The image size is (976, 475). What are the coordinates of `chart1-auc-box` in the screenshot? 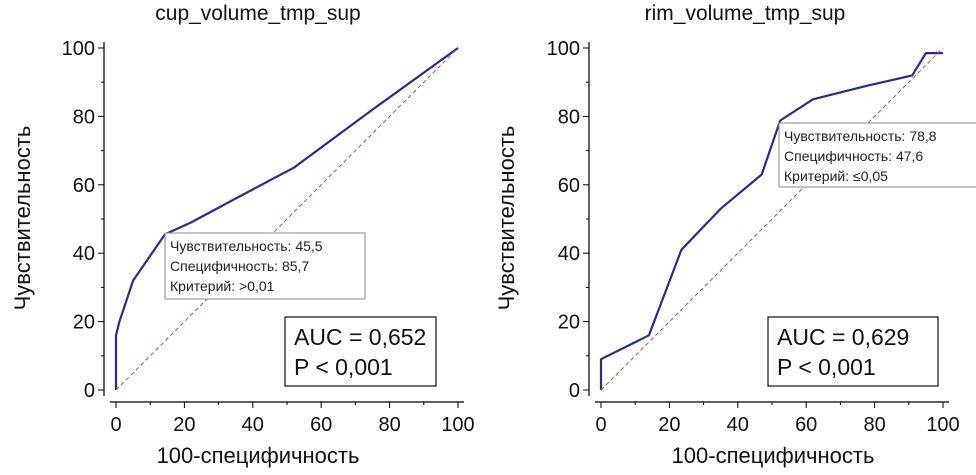 It's located at (360, 351).